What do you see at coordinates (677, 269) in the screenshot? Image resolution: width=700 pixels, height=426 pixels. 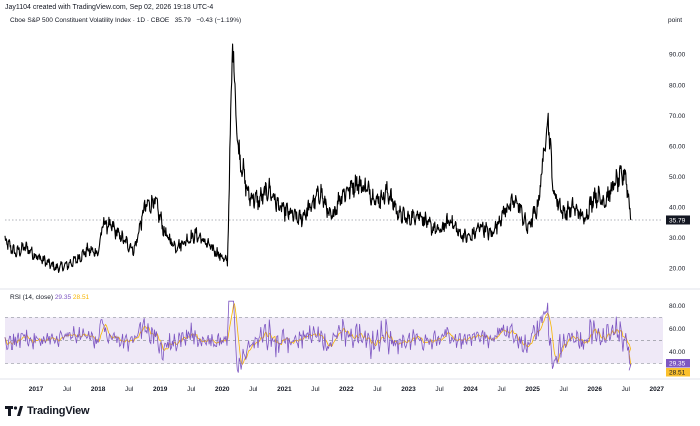 I see `price-axis-tick-label: 20.00` at bounding box center [677, 269].